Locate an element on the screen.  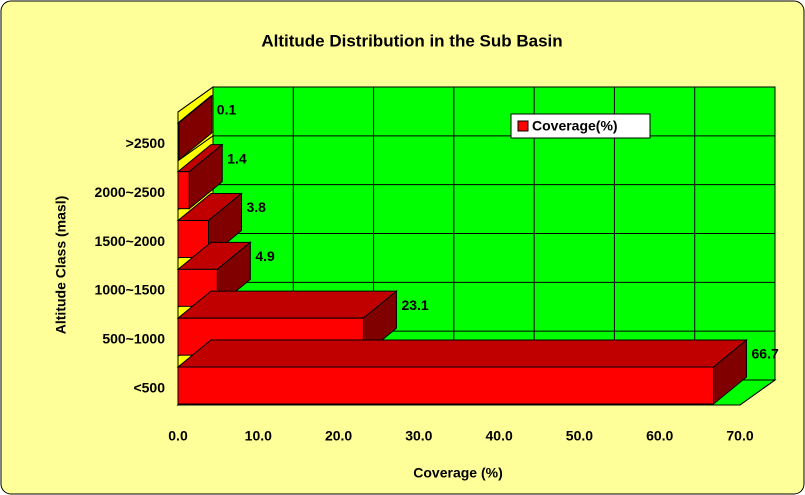
legend-label: Coverage(%) is located at coordinates (575, 126).